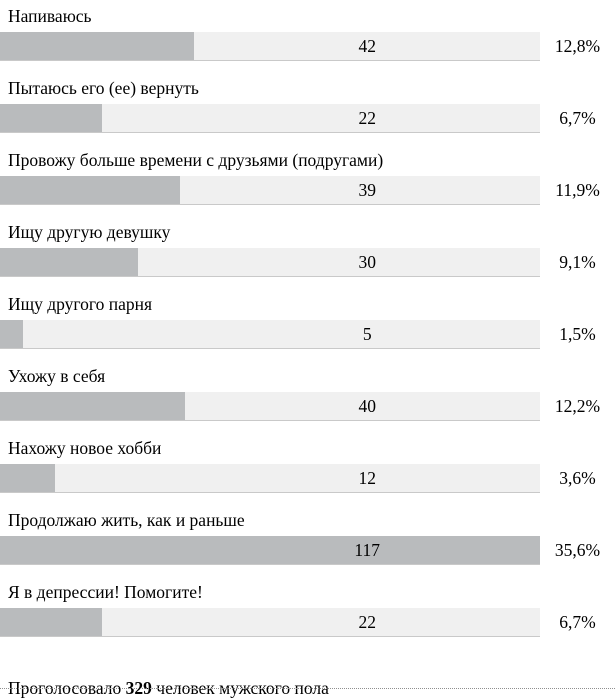  I want to click on bar-track: 12, so click(270, 478).